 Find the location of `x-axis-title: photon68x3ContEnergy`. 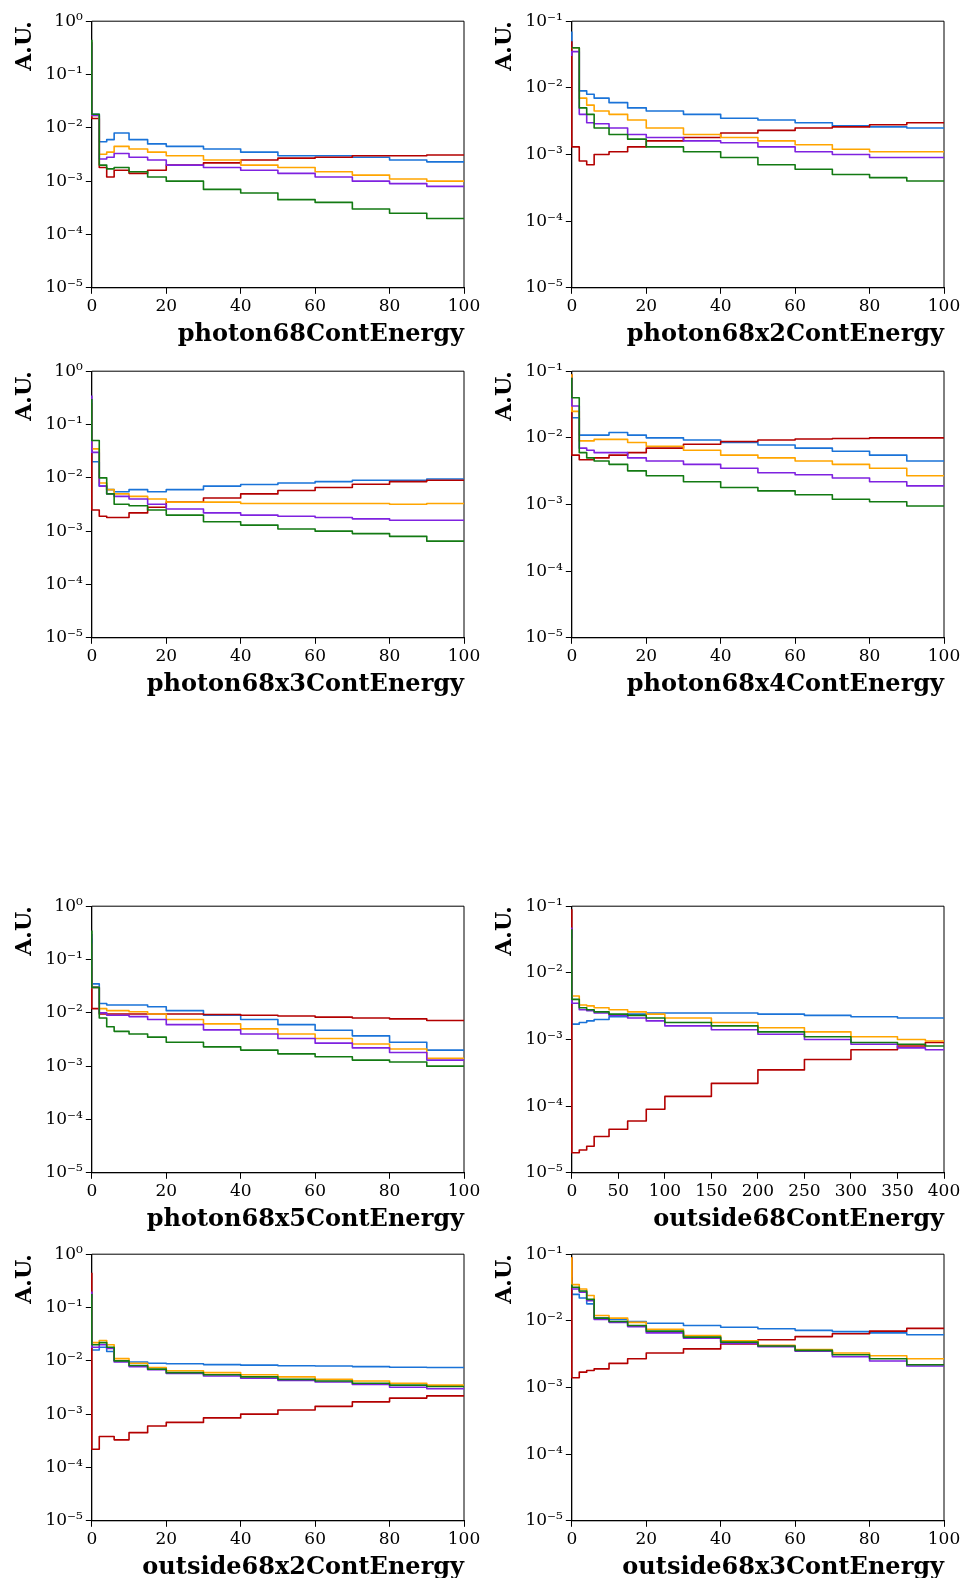

x-axis-title: photon68x3ContEnergy is located at coordinates (306, 682).